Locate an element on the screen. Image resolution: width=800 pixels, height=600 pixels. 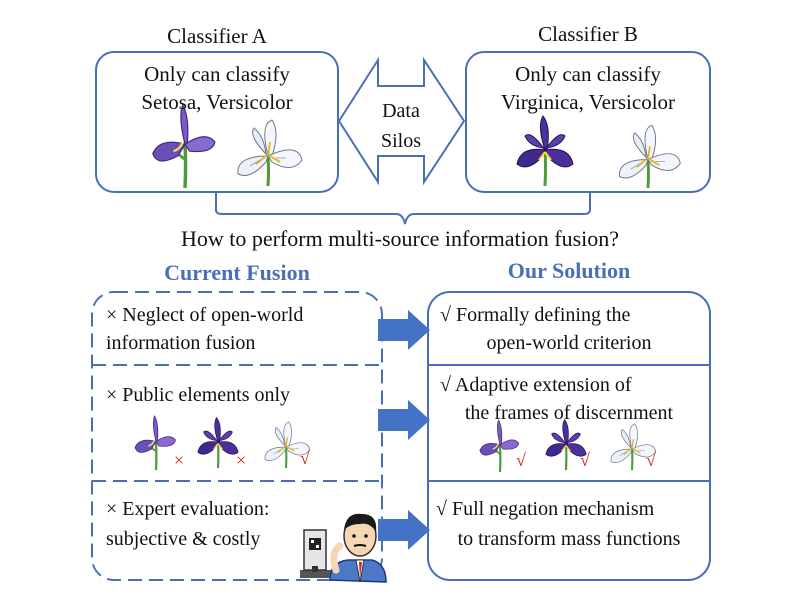
current-item-1-line1: Neglect of open-world is located at coordinates (213, 315).